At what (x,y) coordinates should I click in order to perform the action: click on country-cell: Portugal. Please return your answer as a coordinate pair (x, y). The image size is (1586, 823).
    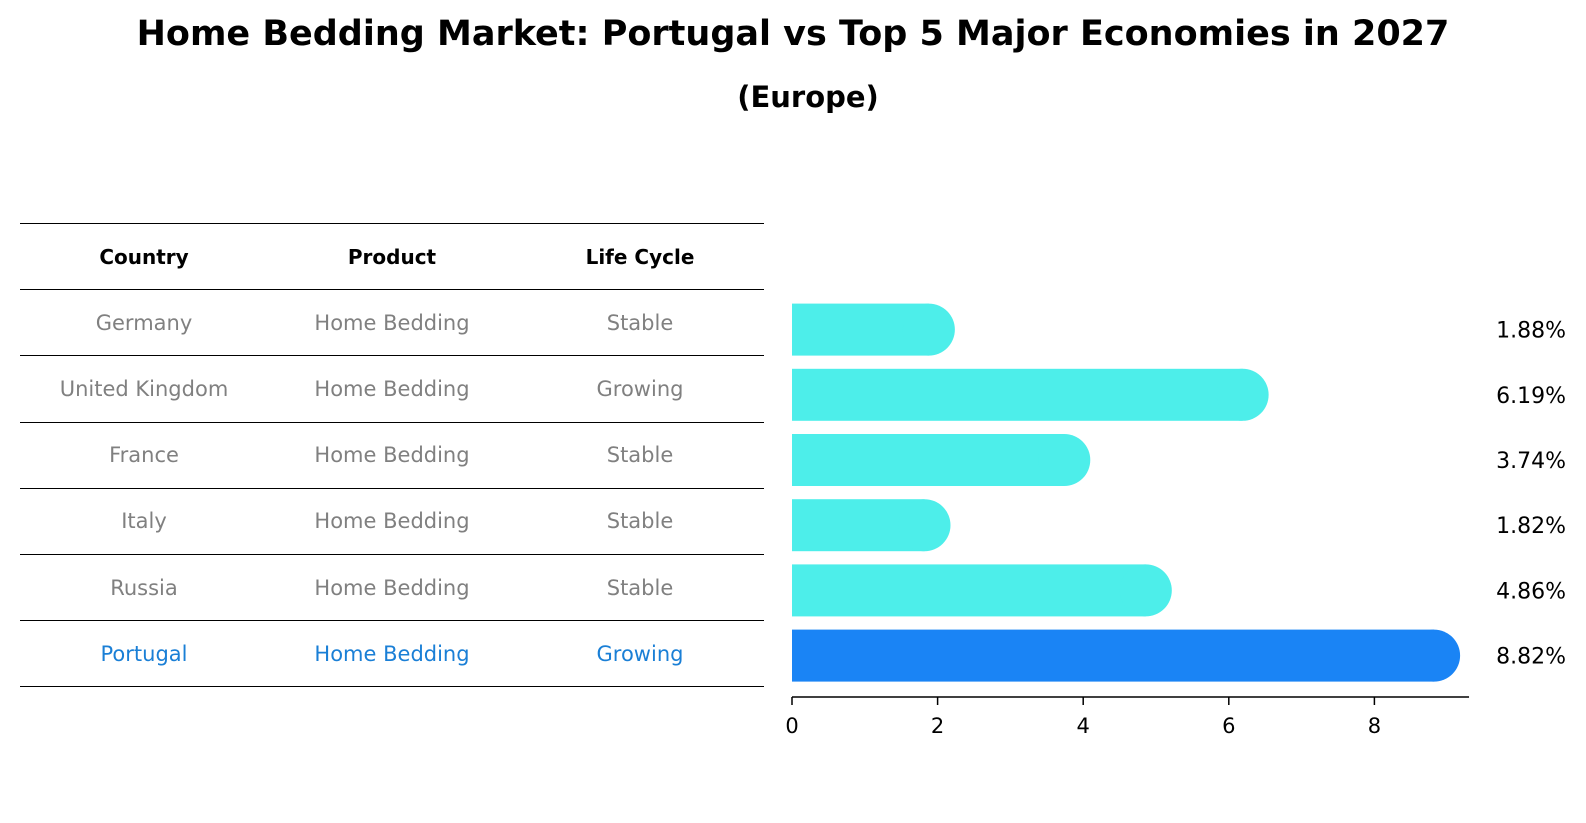
    Looking at the image, I should click on (144, 653).